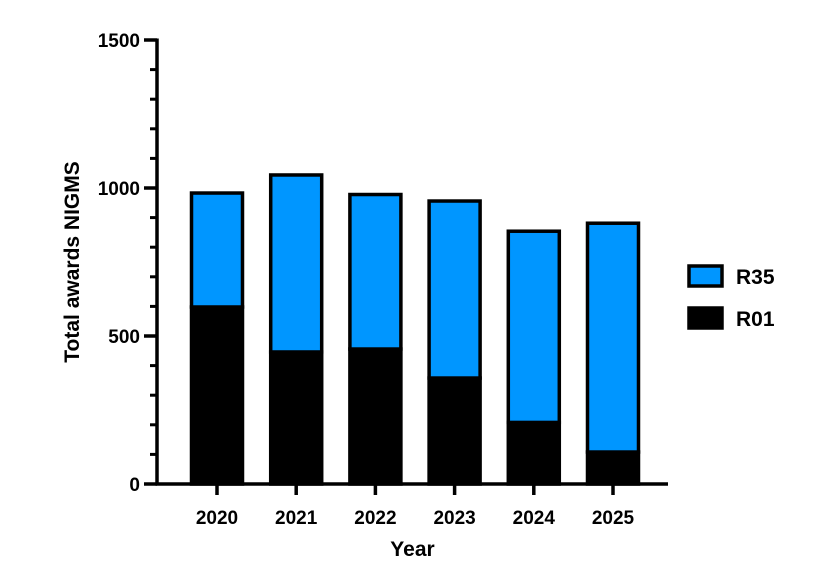 The width and height of the screenshot is (826, 583). Describe the element at coordinates (217, 518) in the screenshot. I see `x-tick-label-2020: 2020` at that location.